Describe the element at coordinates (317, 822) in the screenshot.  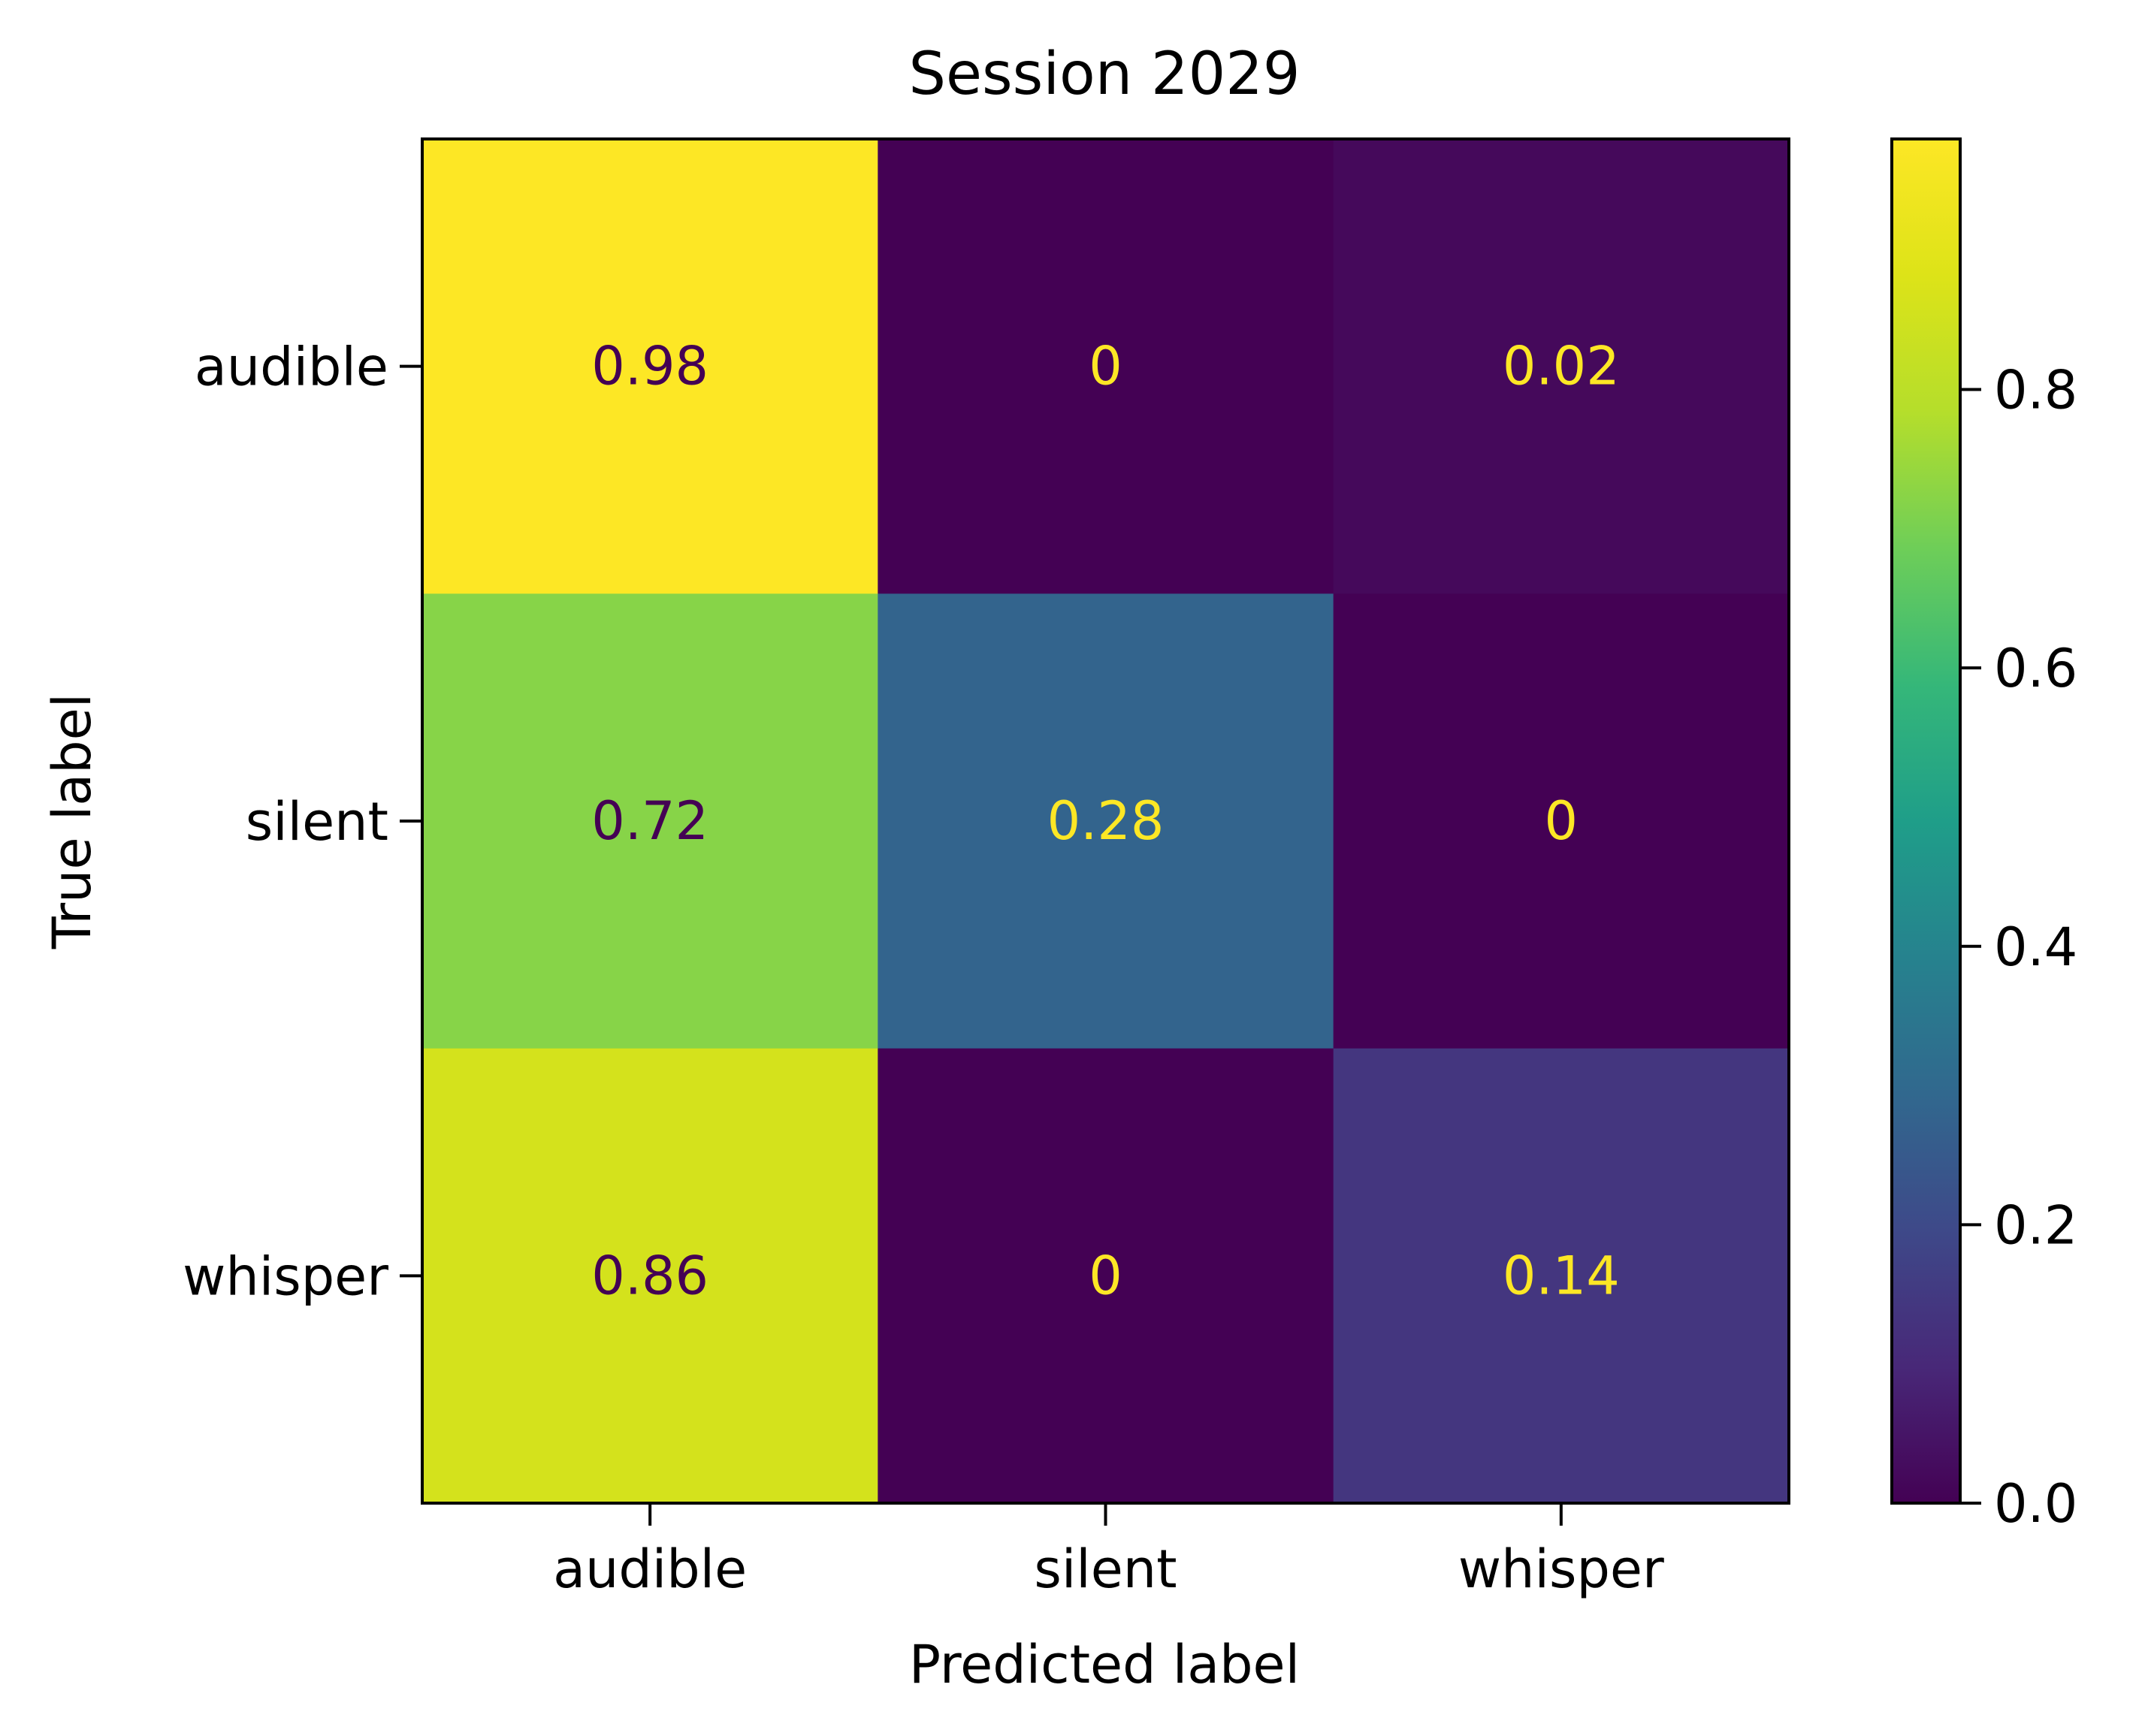
I see `y-tick-label: silent` at that location.